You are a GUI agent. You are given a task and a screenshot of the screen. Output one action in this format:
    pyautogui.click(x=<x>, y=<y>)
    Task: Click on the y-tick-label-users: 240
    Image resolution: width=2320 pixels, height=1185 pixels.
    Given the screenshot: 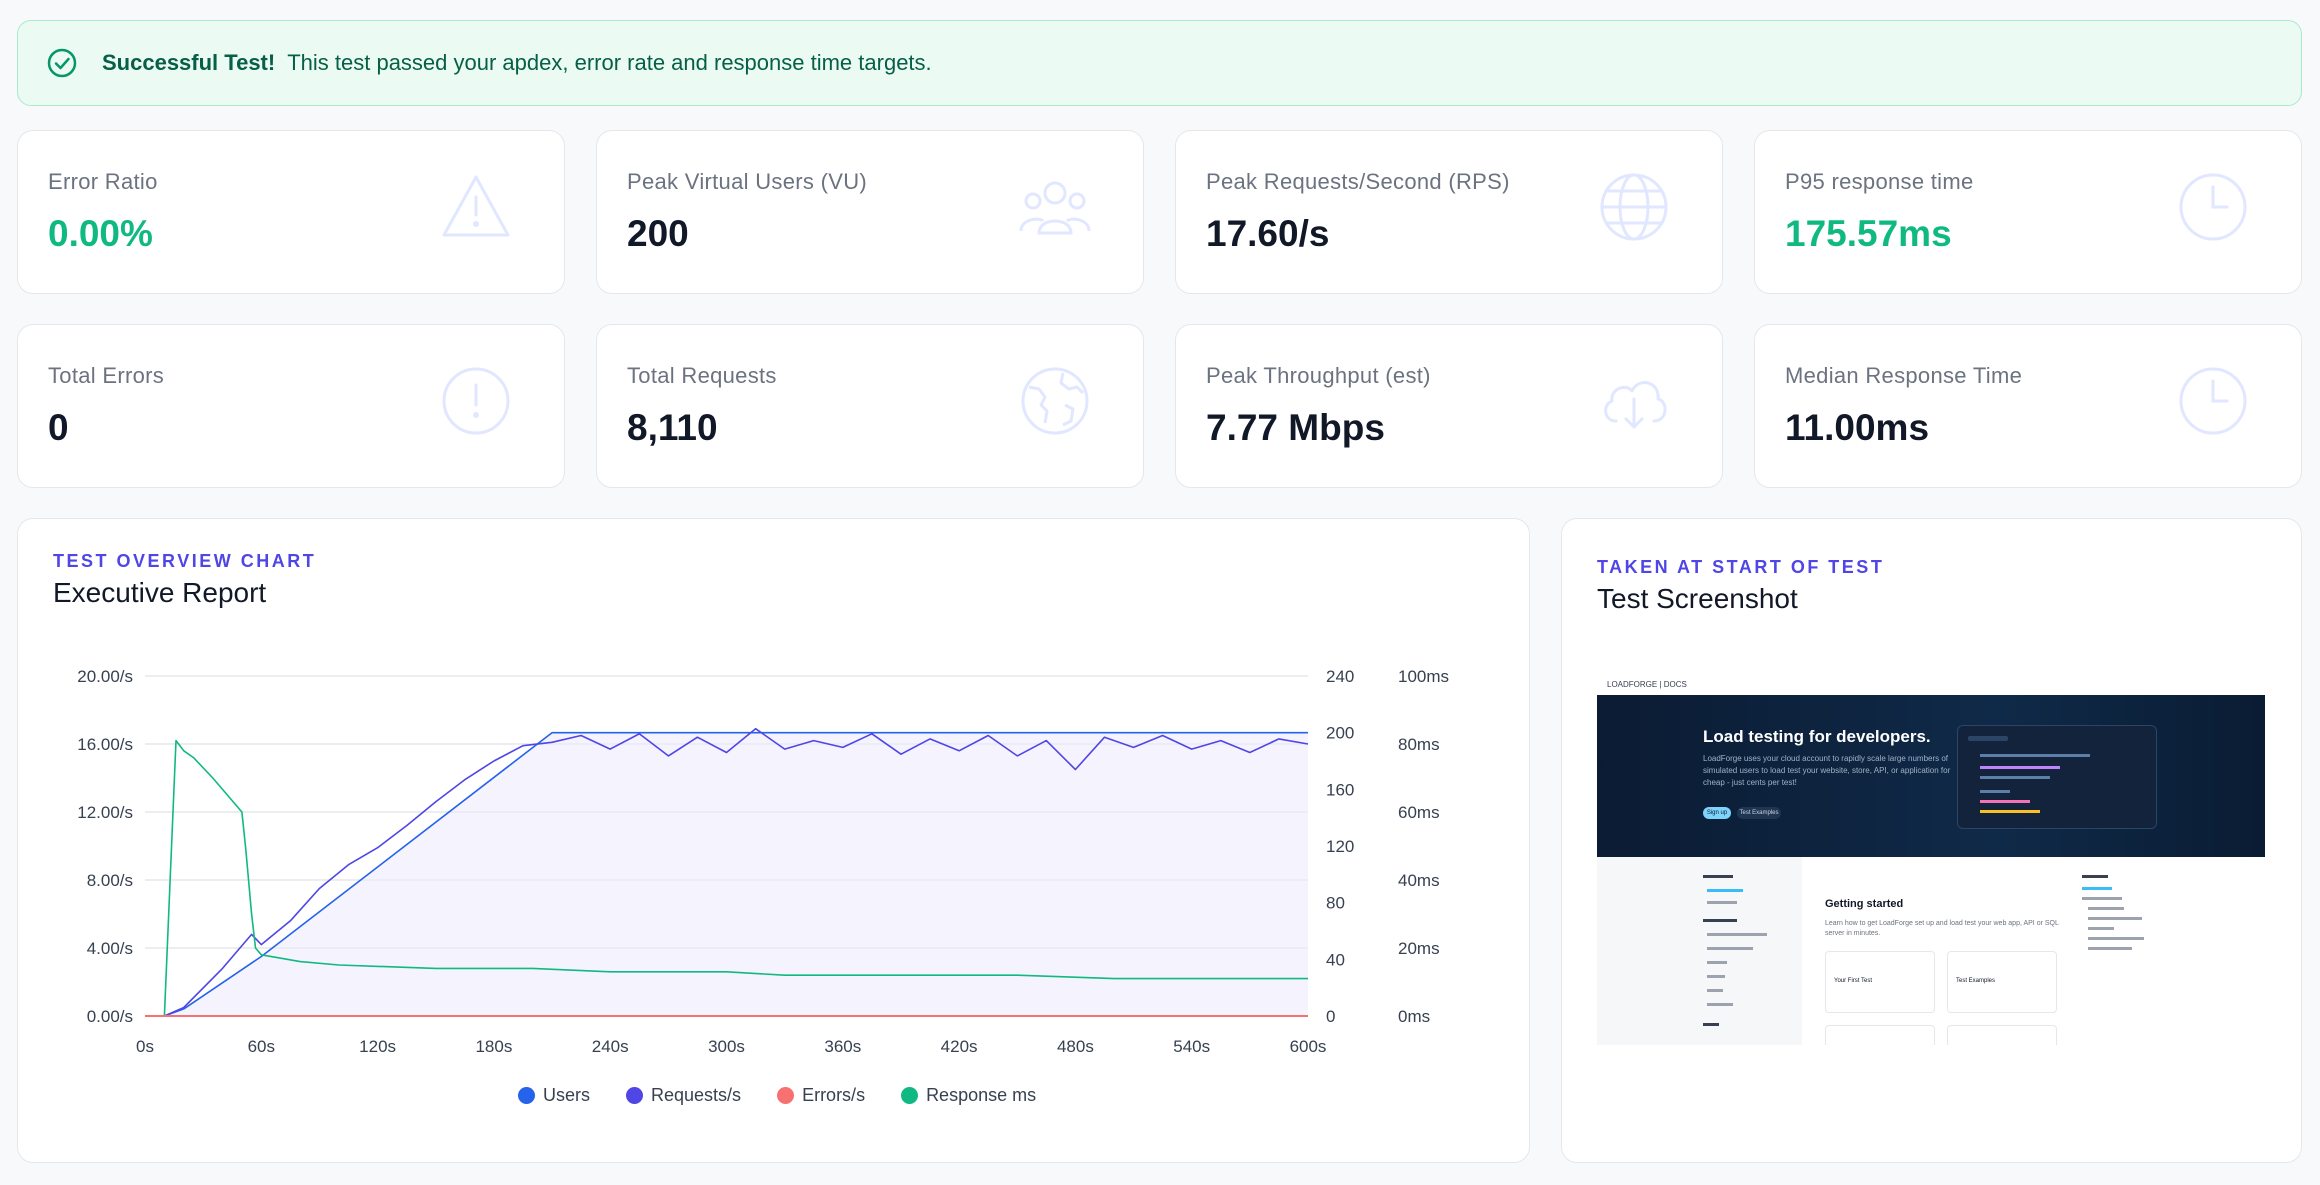 What is the action you would take?
    pyautogui.click(x=1340, y=676)
    